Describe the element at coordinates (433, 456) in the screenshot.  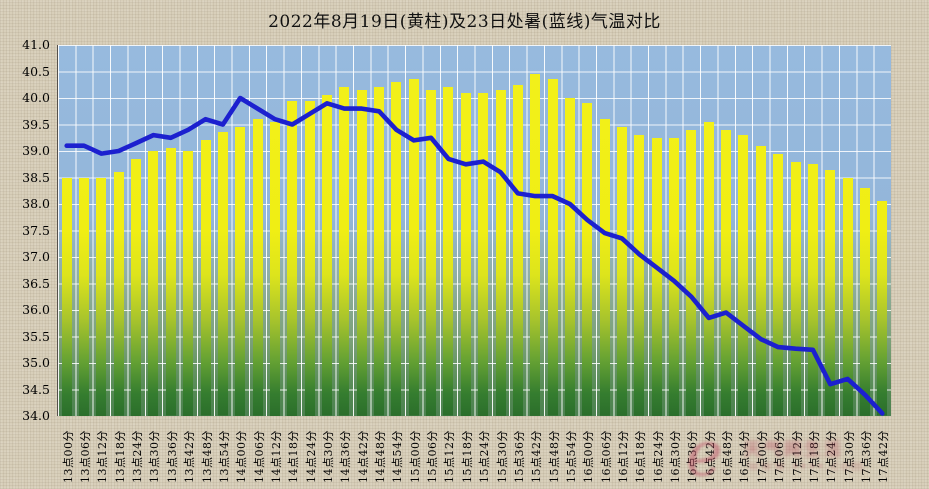
I see `x-tick-label: 15点06分` at that location.